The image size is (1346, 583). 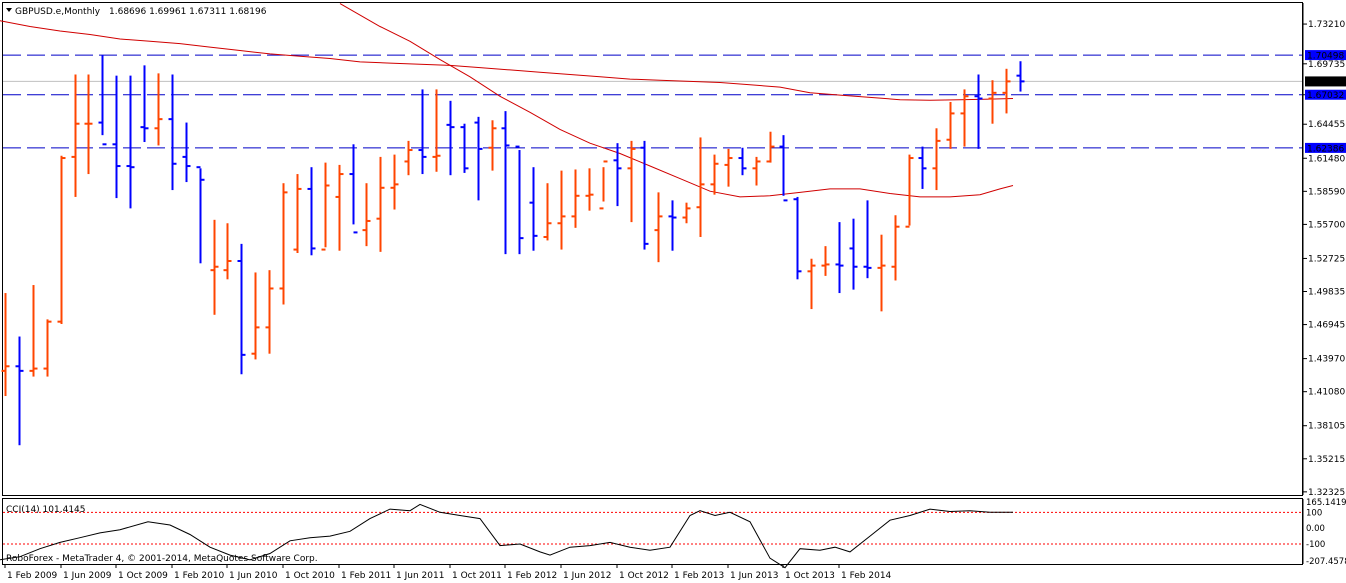 I want to click on price-tick-label: 1.73210, so click(x=1326, y=25).